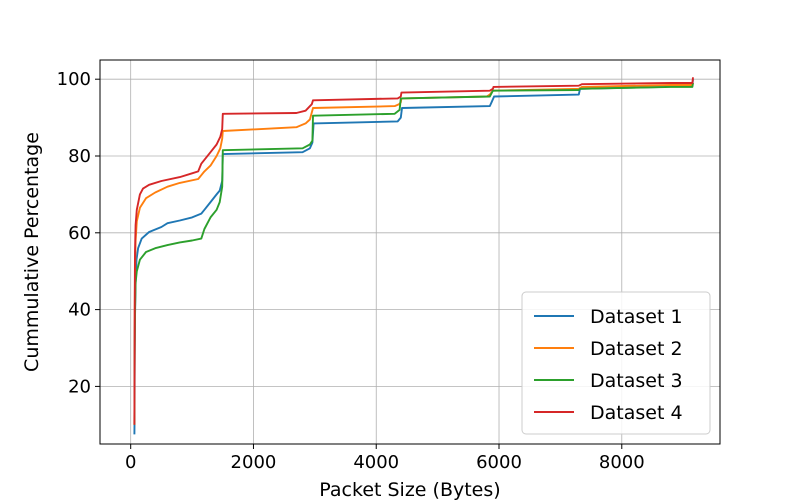  Describe the element at coordinates (409, 489) in the screenshot. I see `x-axis-label: Packet Size (Bytes)` at that location.